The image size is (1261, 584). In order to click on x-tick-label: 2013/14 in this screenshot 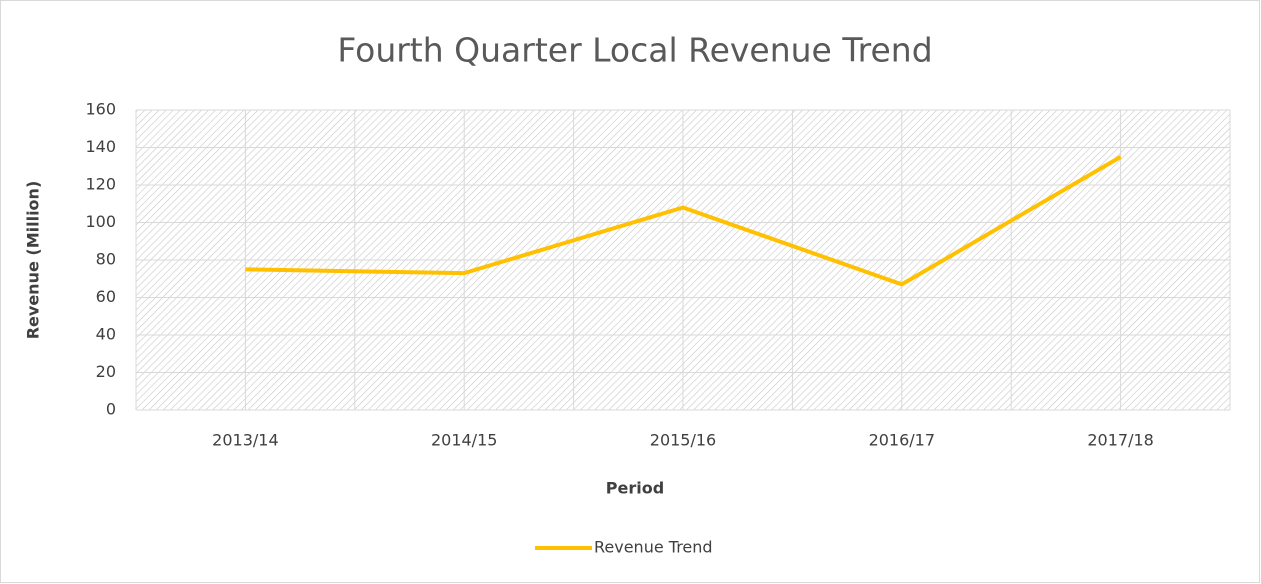, I will do `click(245, 440)`.